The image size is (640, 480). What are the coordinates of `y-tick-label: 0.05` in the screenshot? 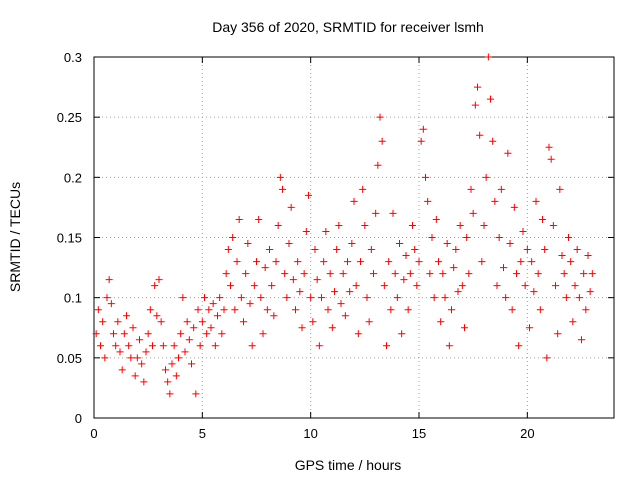 It's located at (69, 358).